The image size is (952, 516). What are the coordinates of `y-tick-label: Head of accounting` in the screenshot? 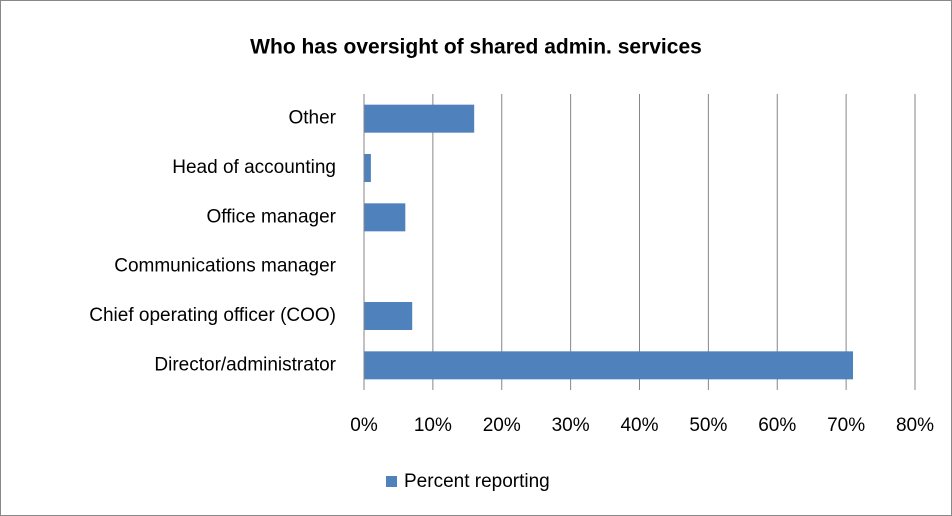 It's located at (254, 167).